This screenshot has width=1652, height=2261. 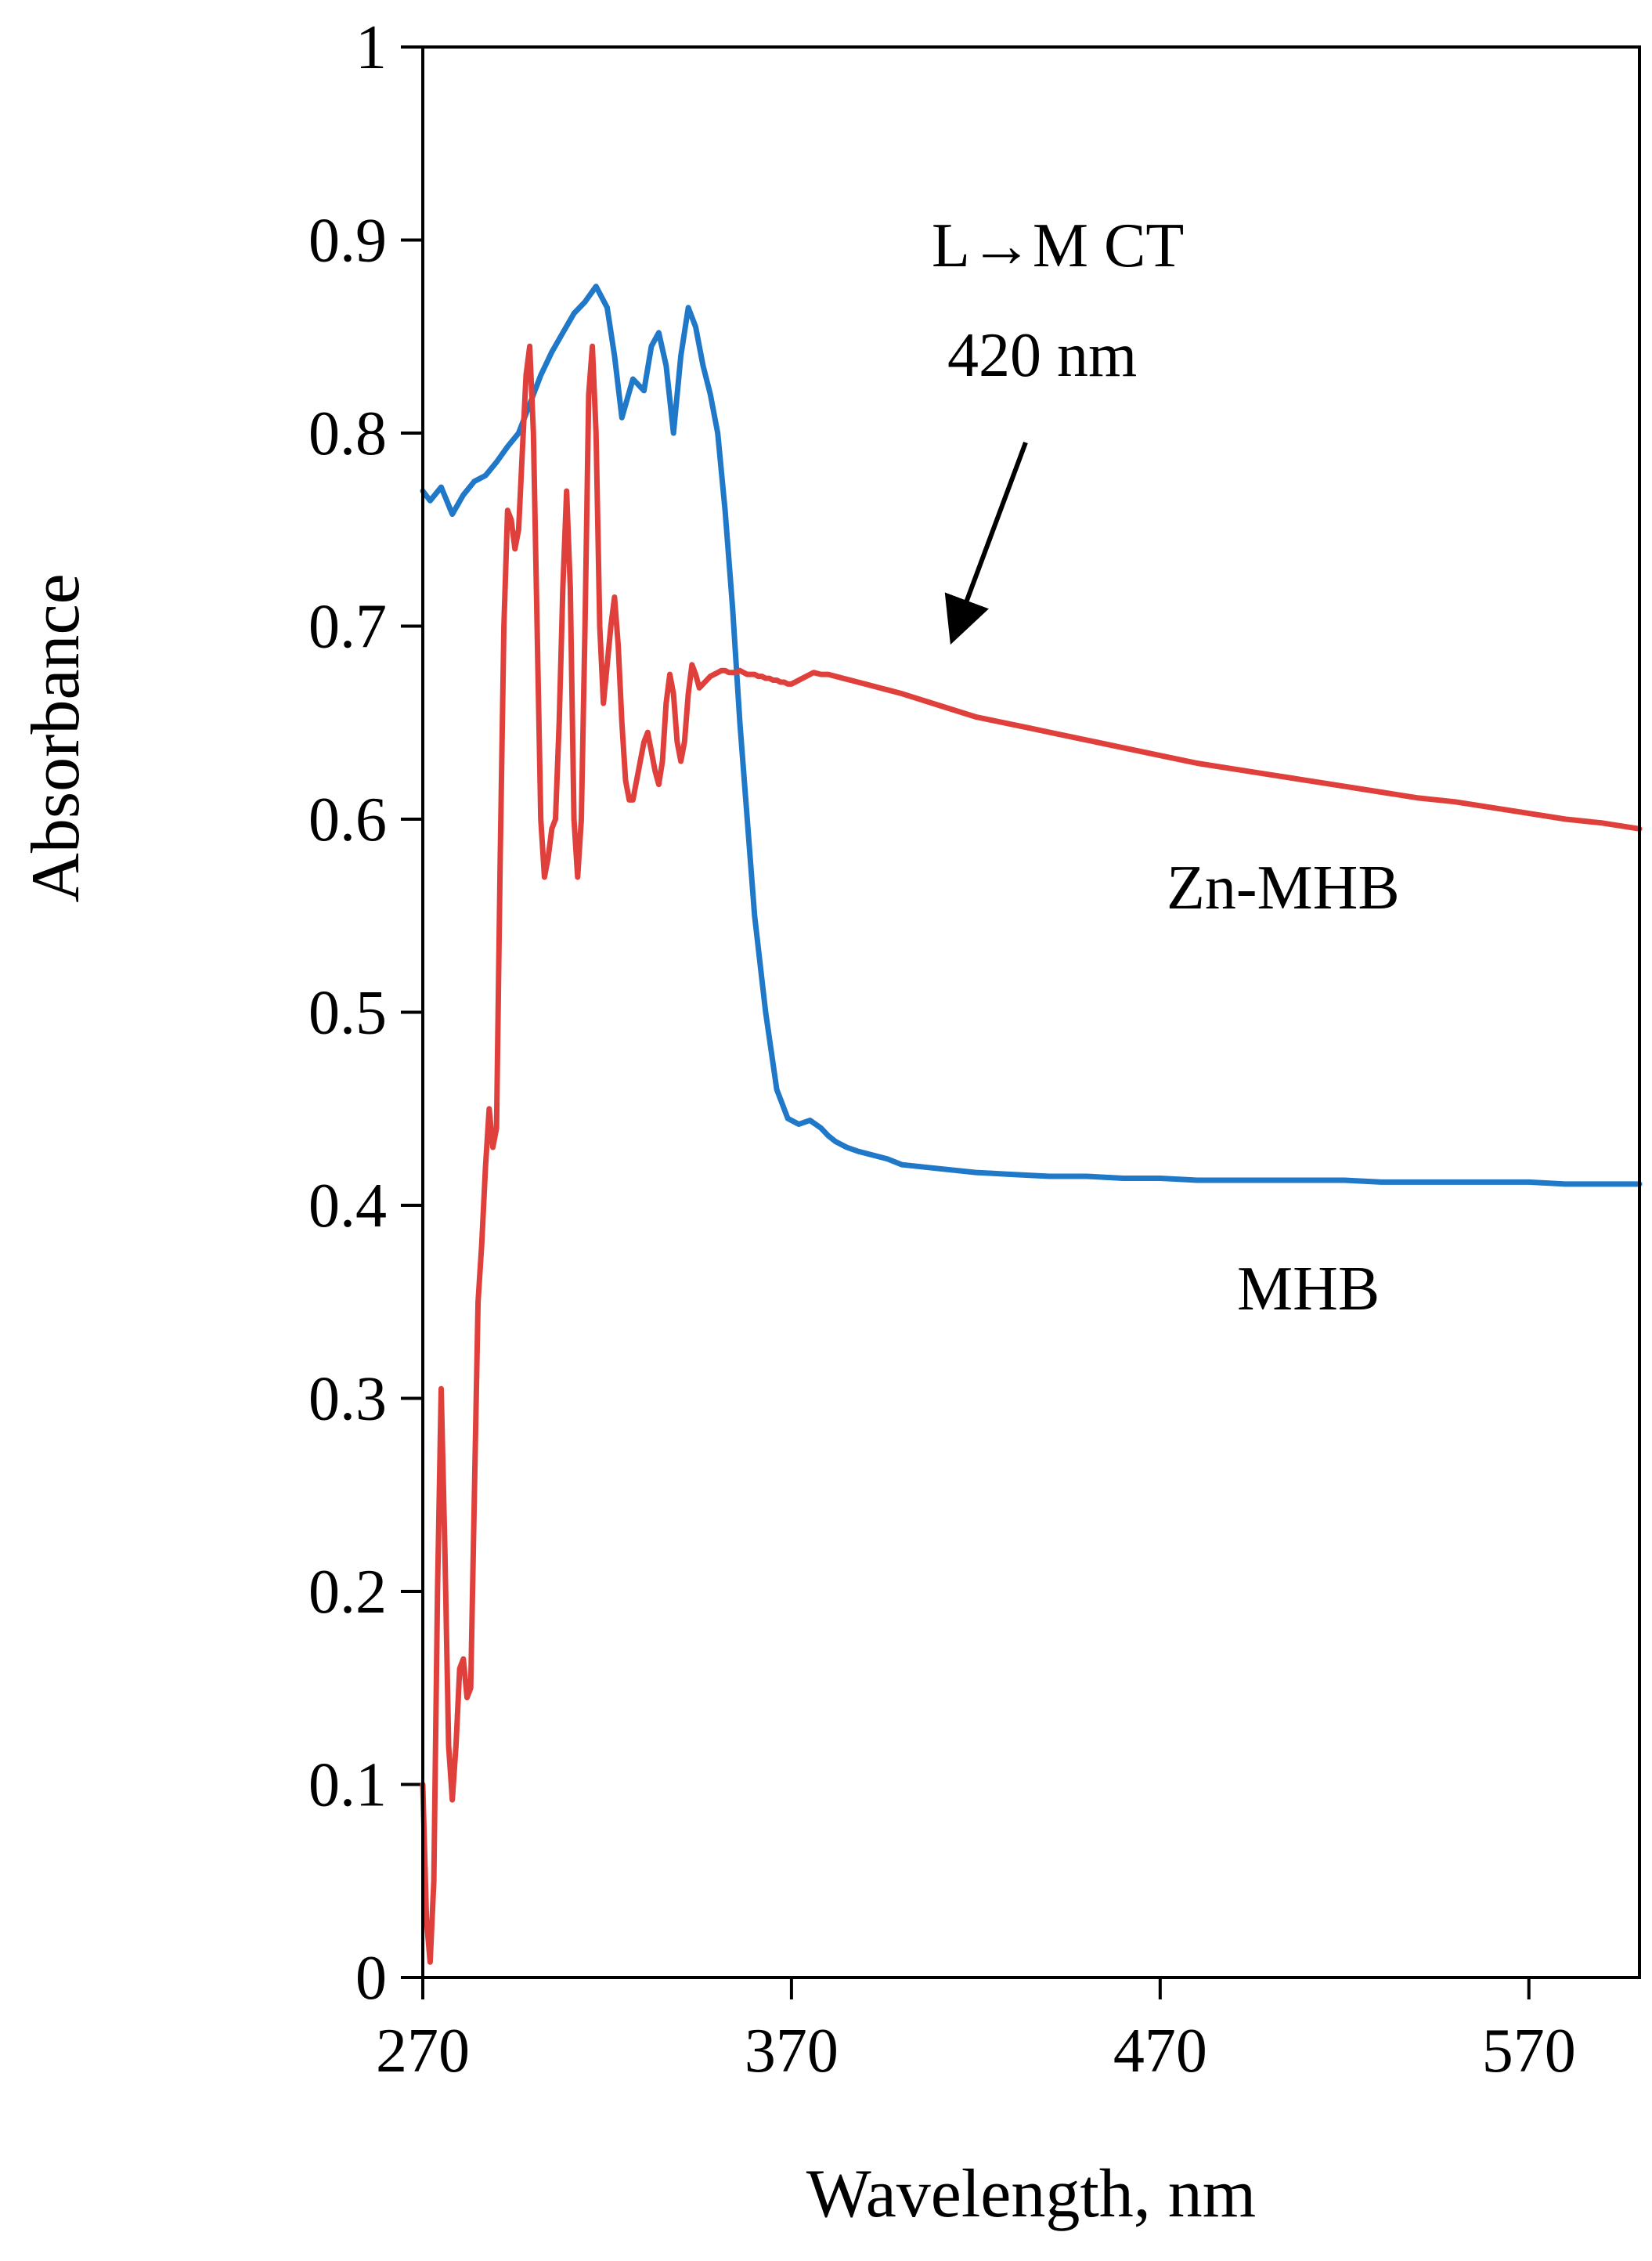 I want to click on y-tick-label: 0.2, so click(x=347, y=1592).